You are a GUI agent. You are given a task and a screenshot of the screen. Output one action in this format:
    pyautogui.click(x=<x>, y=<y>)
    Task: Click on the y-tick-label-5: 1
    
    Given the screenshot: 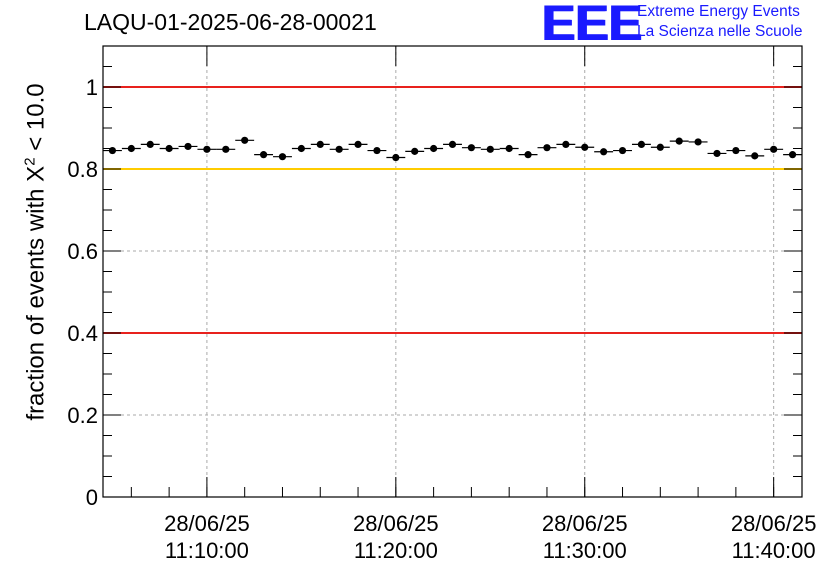 What is the action you would take?
    pyautogui.click(x=92, y=87)
    